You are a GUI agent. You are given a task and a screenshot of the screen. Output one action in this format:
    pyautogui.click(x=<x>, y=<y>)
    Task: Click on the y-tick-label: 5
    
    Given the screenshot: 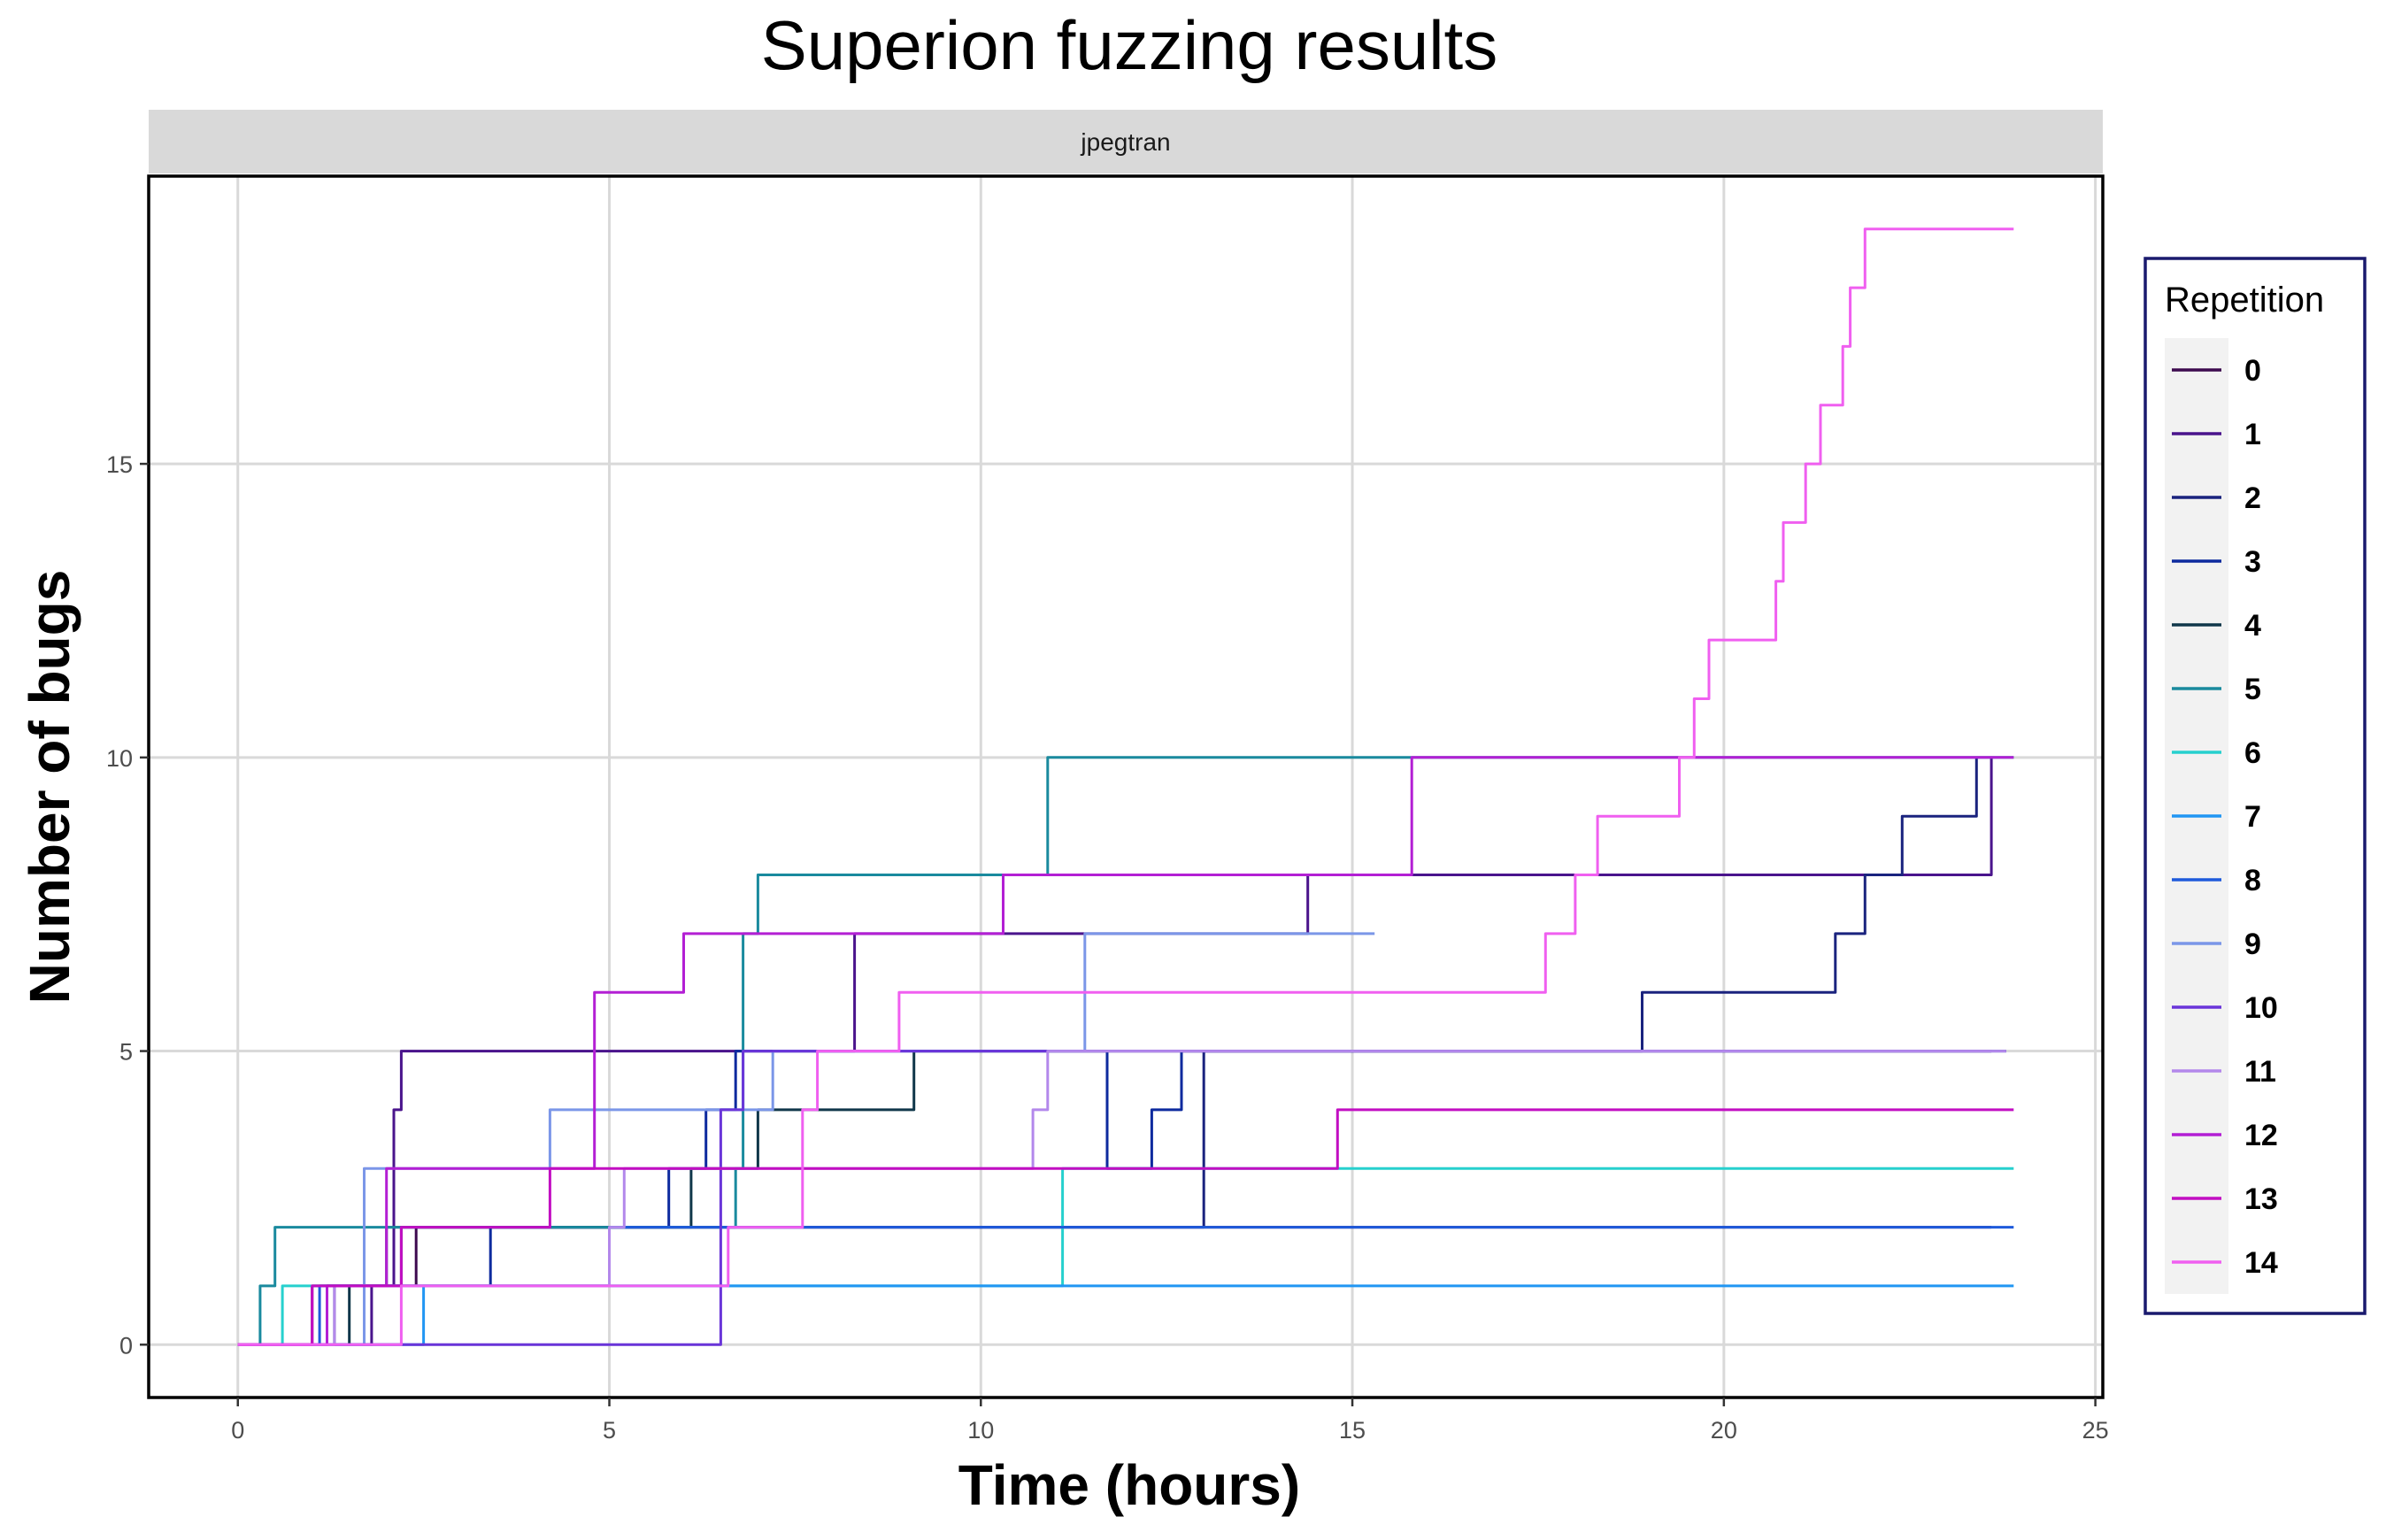 What is the action you would take?
    pyautogui.click(x=126, y=1053)
    